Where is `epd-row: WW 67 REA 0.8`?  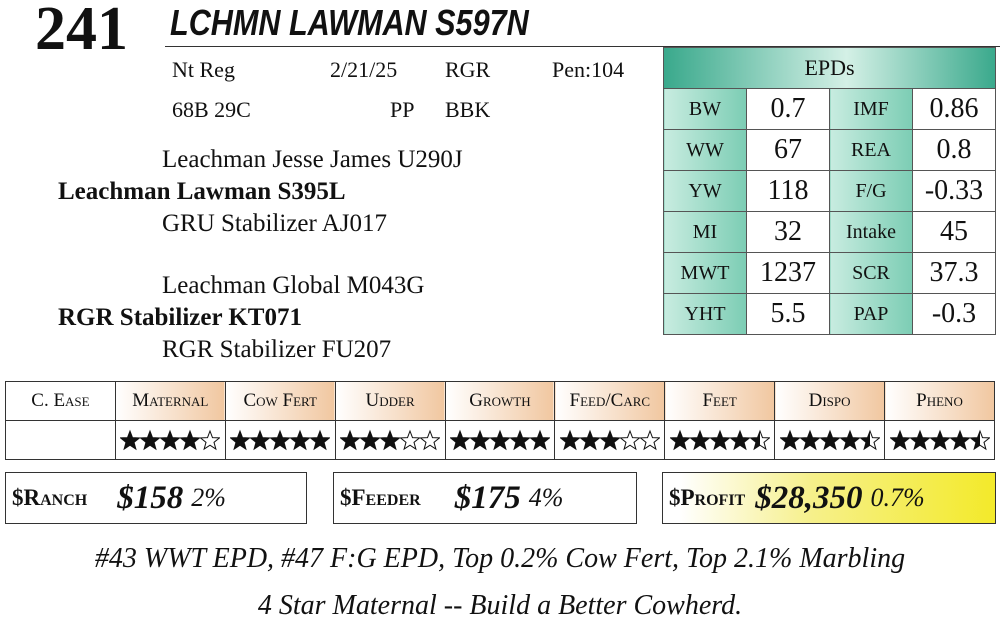
epd-row: WW 67 REA 0.8 is located at coordinates (829, 150).